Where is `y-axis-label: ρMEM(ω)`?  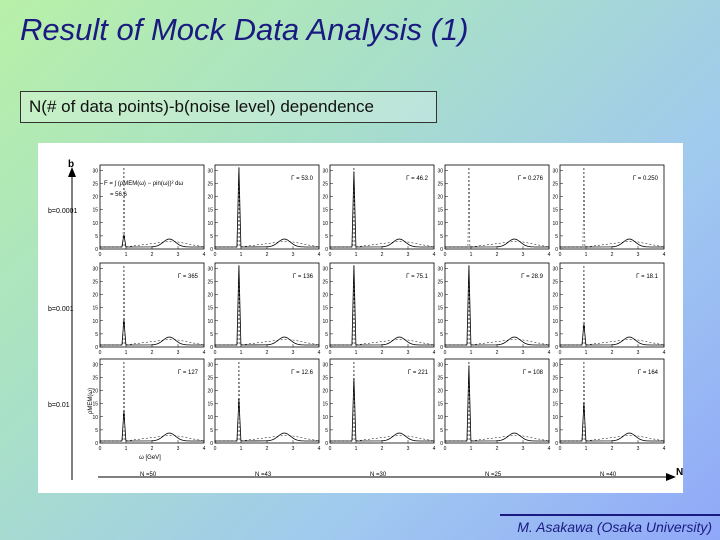 y-axis-label: ρMEM(ω) is located at coordinates (91, 401).